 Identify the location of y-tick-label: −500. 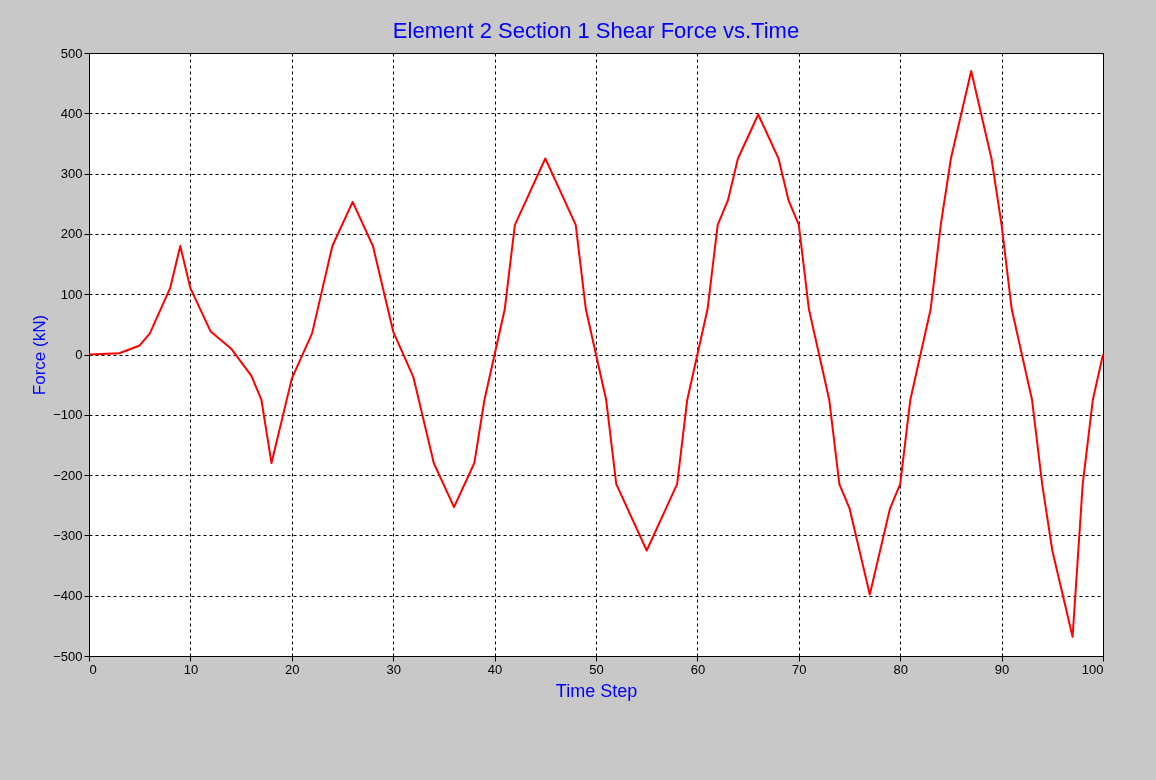
(68, 656).